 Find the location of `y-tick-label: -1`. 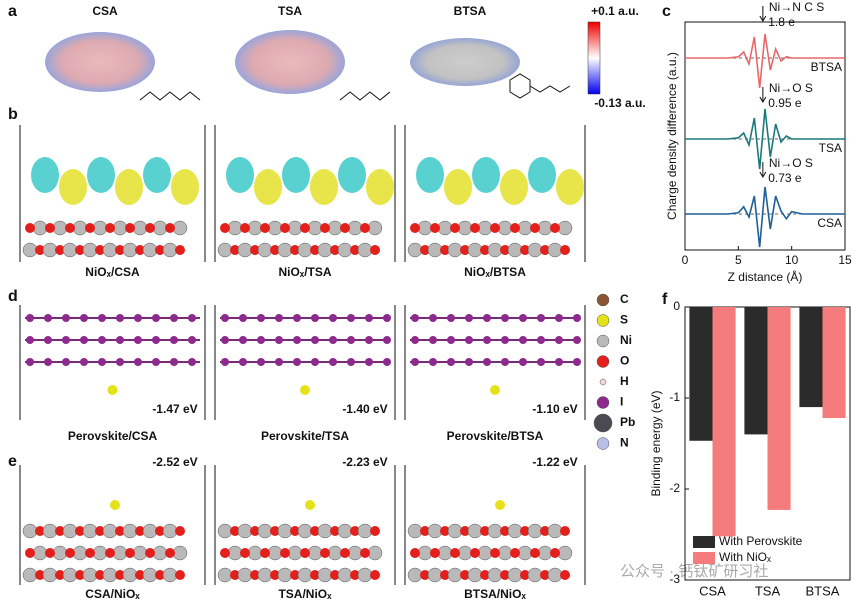

y-tick-label: -1 is located at coordinates (674, 397).